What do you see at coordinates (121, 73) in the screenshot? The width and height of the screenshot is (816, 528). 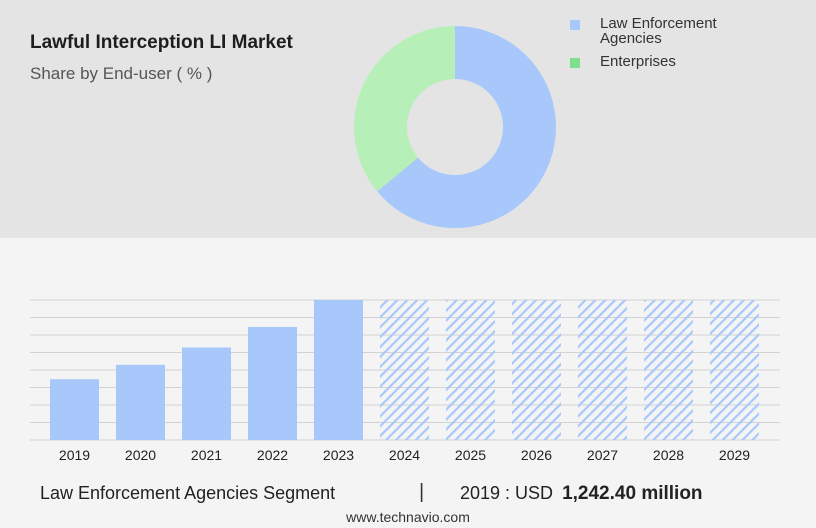 I see `chart-subtitle: Share by End-user ( % )` at bounding box center [121, 73].